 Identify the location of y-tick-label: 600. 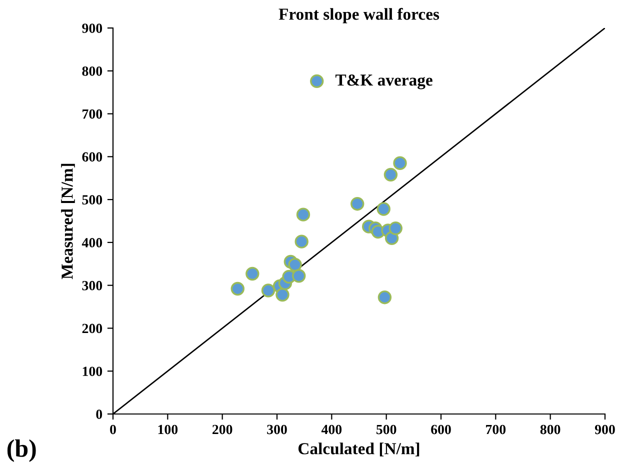
(92, 157).